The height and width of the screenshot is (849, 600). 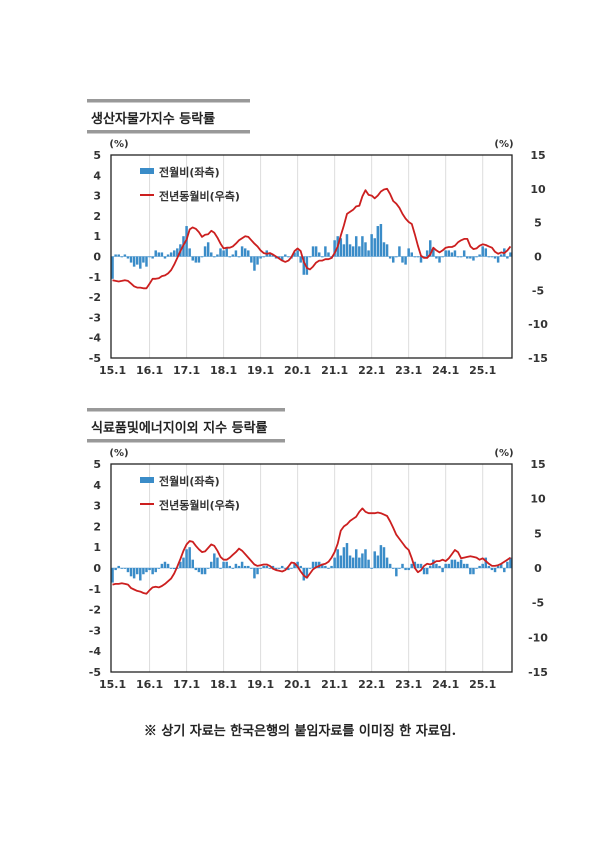 I want to click on line-yoy, so click(x=312, y=238).